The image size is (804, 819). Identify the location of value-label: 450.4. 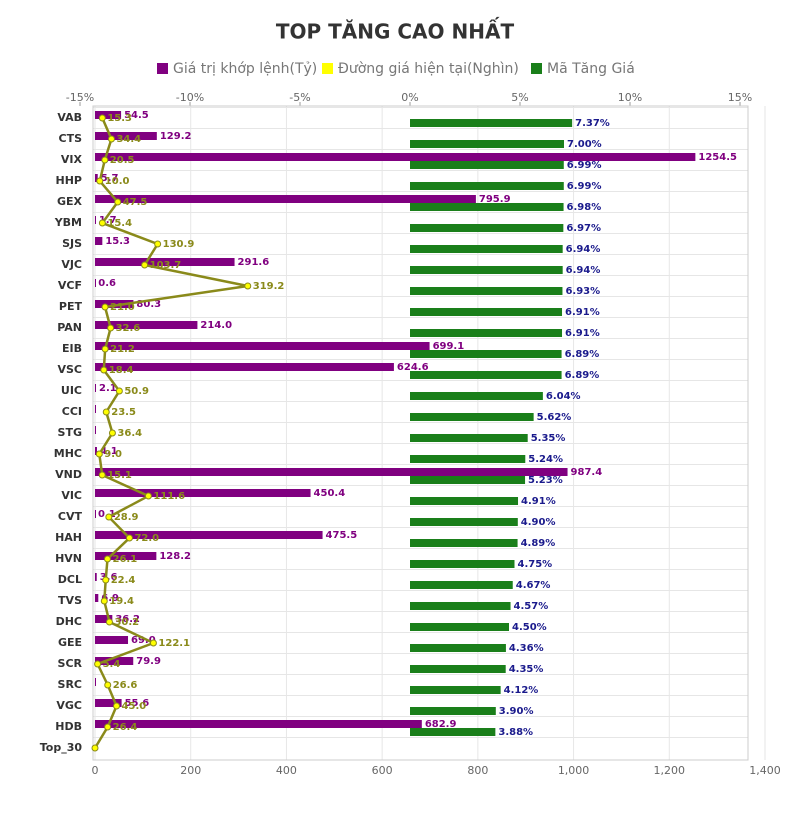
(330, 493).